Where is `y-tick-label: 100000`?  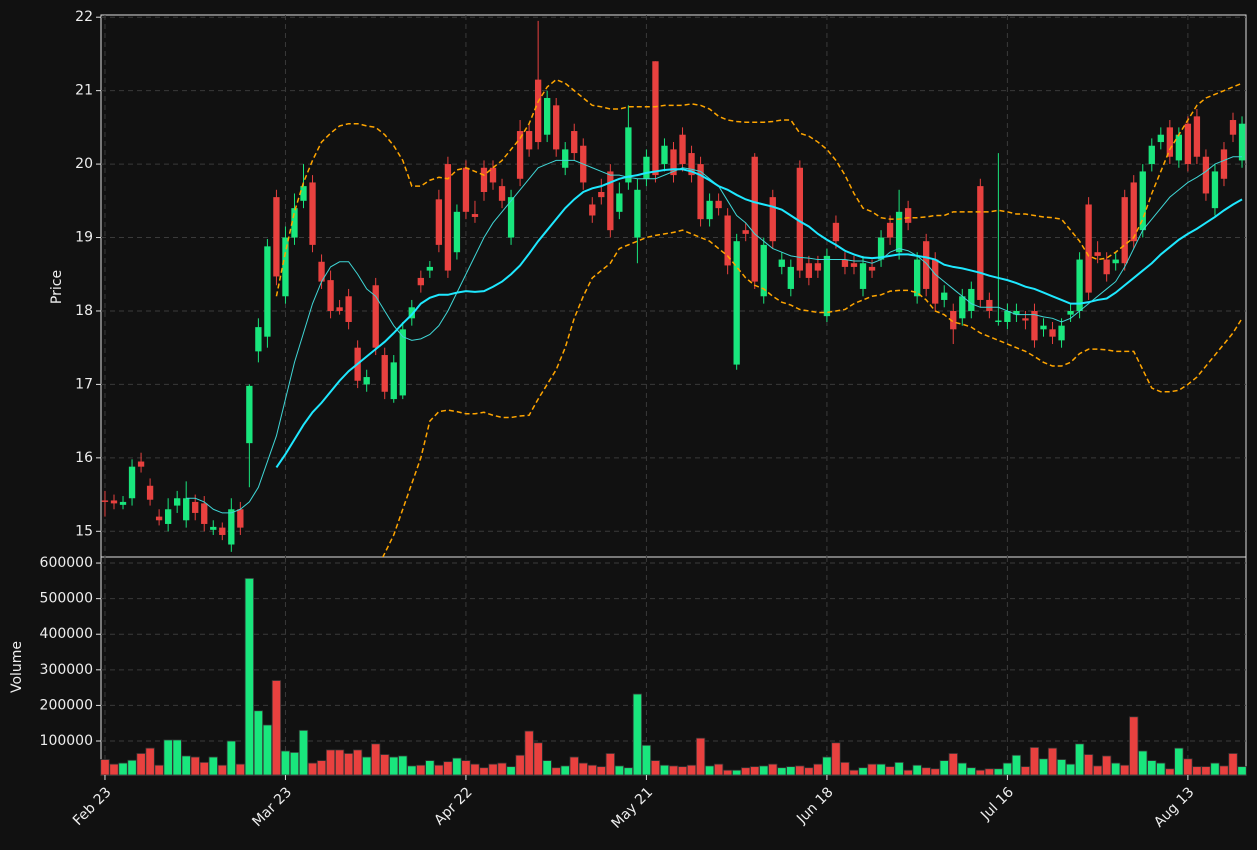
y-tick-label: 100000 is located at coordinates (66, 741).